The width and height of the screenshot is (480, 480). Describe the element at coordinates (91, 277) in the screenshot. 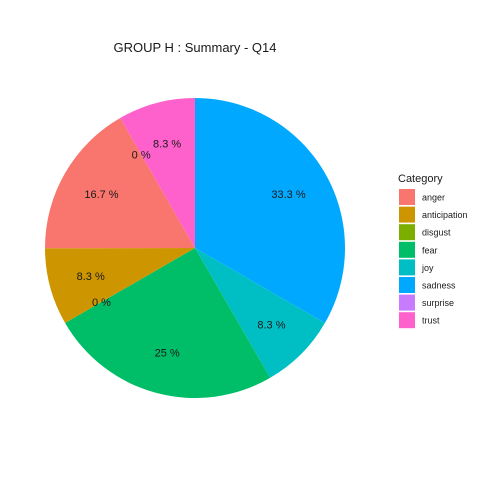

I see `slice-label-anticipation: 8.3 %` at that location.